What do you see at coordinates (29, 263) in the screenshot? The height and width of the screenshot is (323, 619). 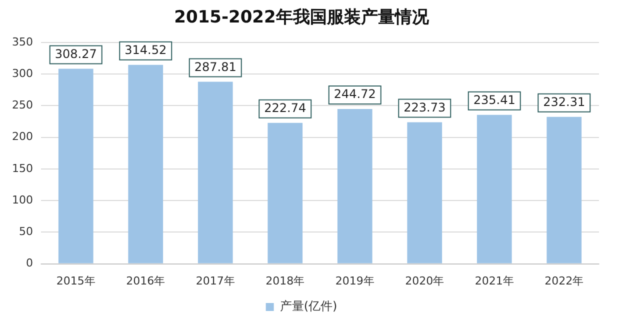 I see `y-tick-label: 0` at bounding box center [29, 263].